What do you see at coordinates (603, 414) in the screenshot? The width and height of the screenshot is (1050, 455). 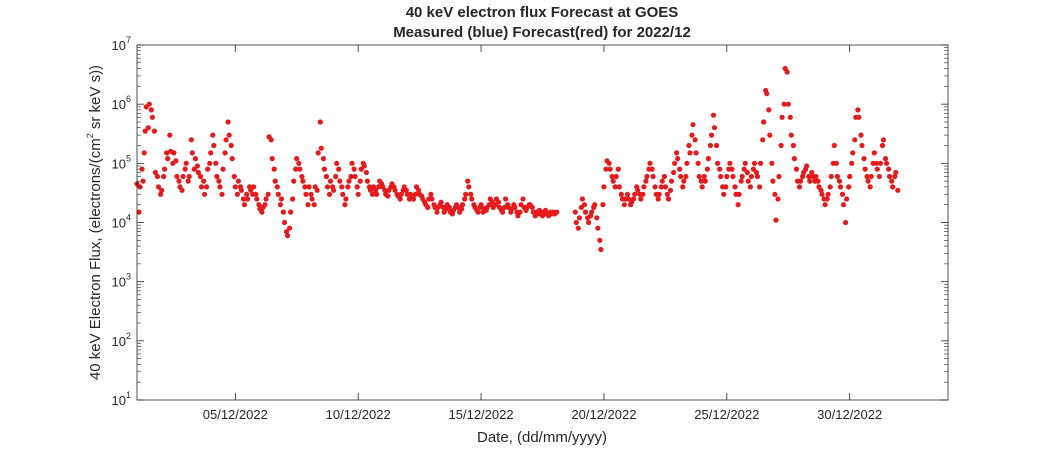 I see `x-tick-label: 20/12/2022` at bounding box center [603, 414].